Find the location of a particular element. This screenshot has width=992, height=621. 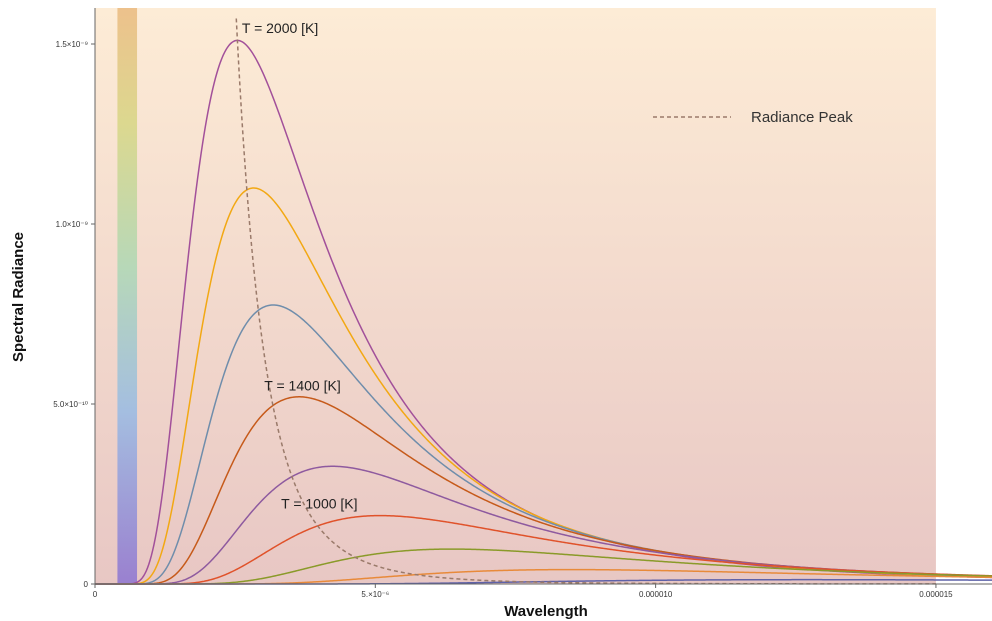

visible-spectrum-band is located at coordinates (127, 296).